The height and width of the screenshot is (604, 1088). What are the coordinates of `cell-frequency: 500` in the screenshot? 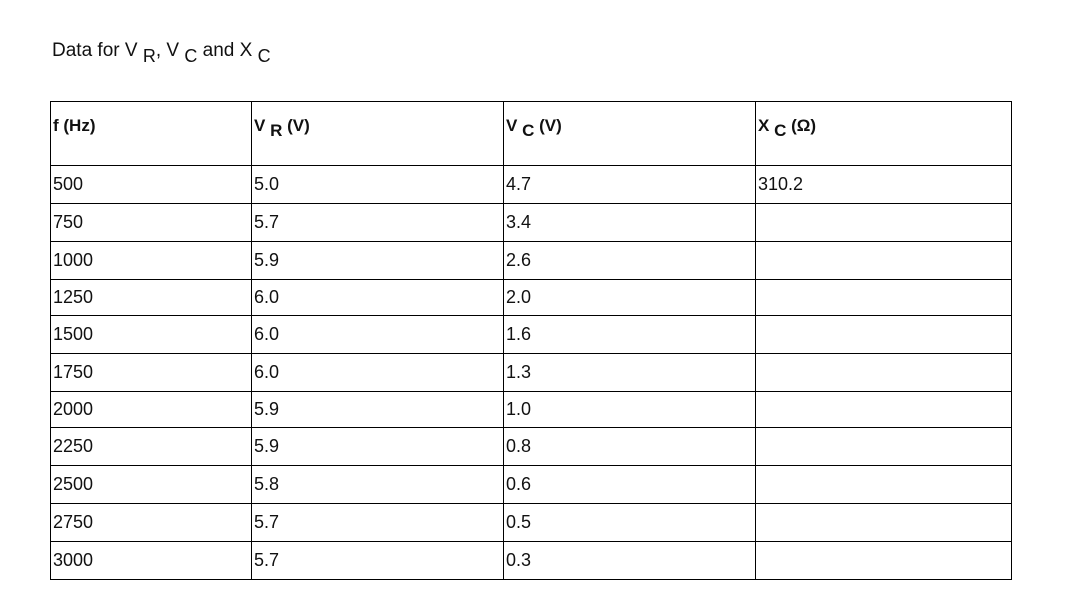 It's located at (151, 184).